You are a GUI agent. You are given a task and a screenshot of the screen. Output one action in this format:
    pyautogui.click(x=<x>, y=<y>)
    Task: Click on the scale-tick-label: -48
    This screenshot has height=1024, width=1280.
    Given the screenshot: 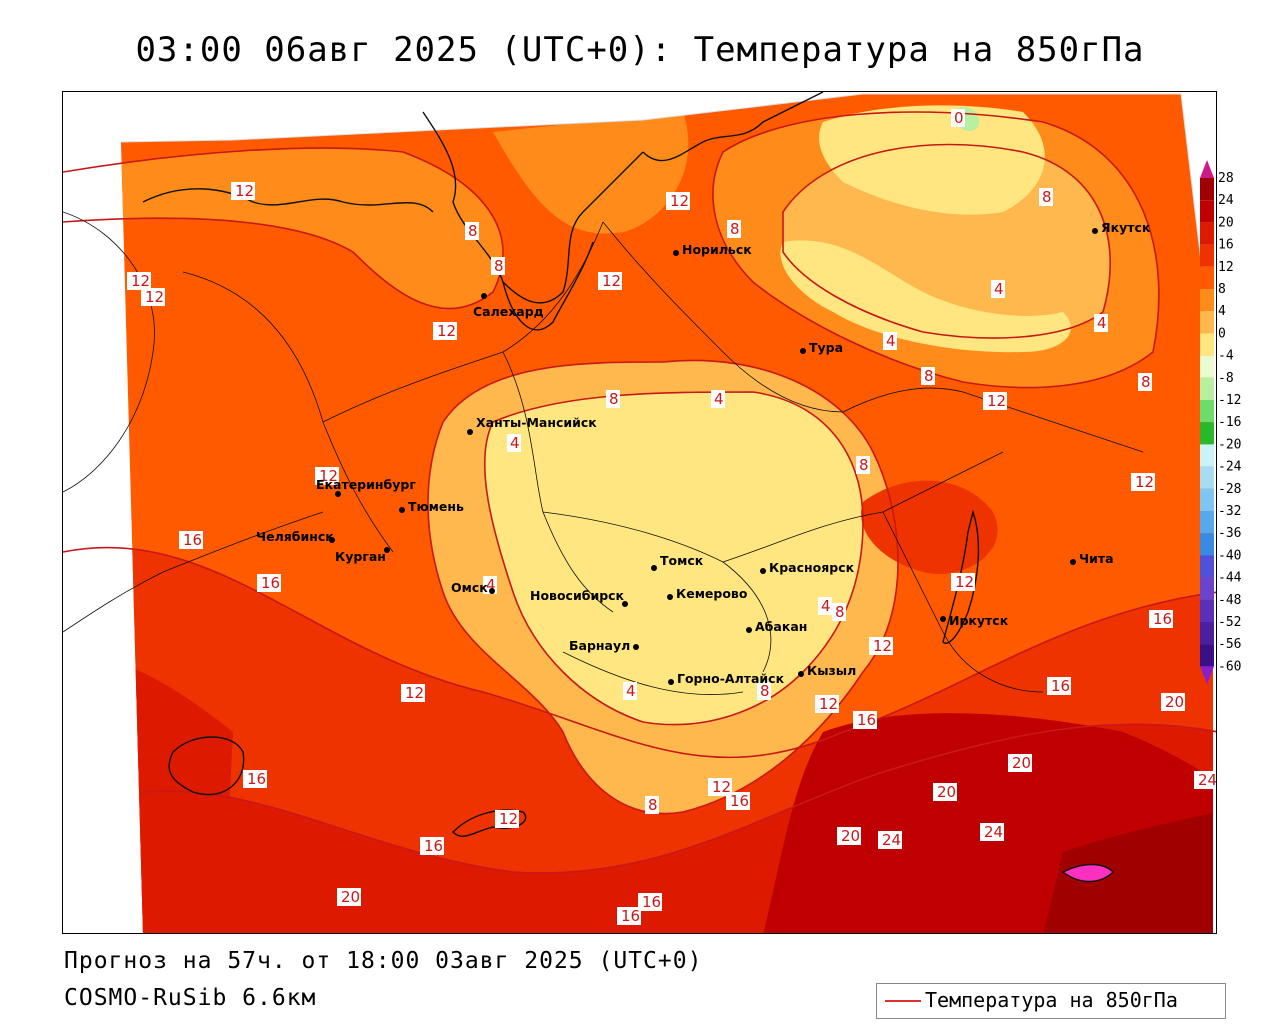 What is the action you would take?
    pyautogui.click(x=1229, y=600)
    